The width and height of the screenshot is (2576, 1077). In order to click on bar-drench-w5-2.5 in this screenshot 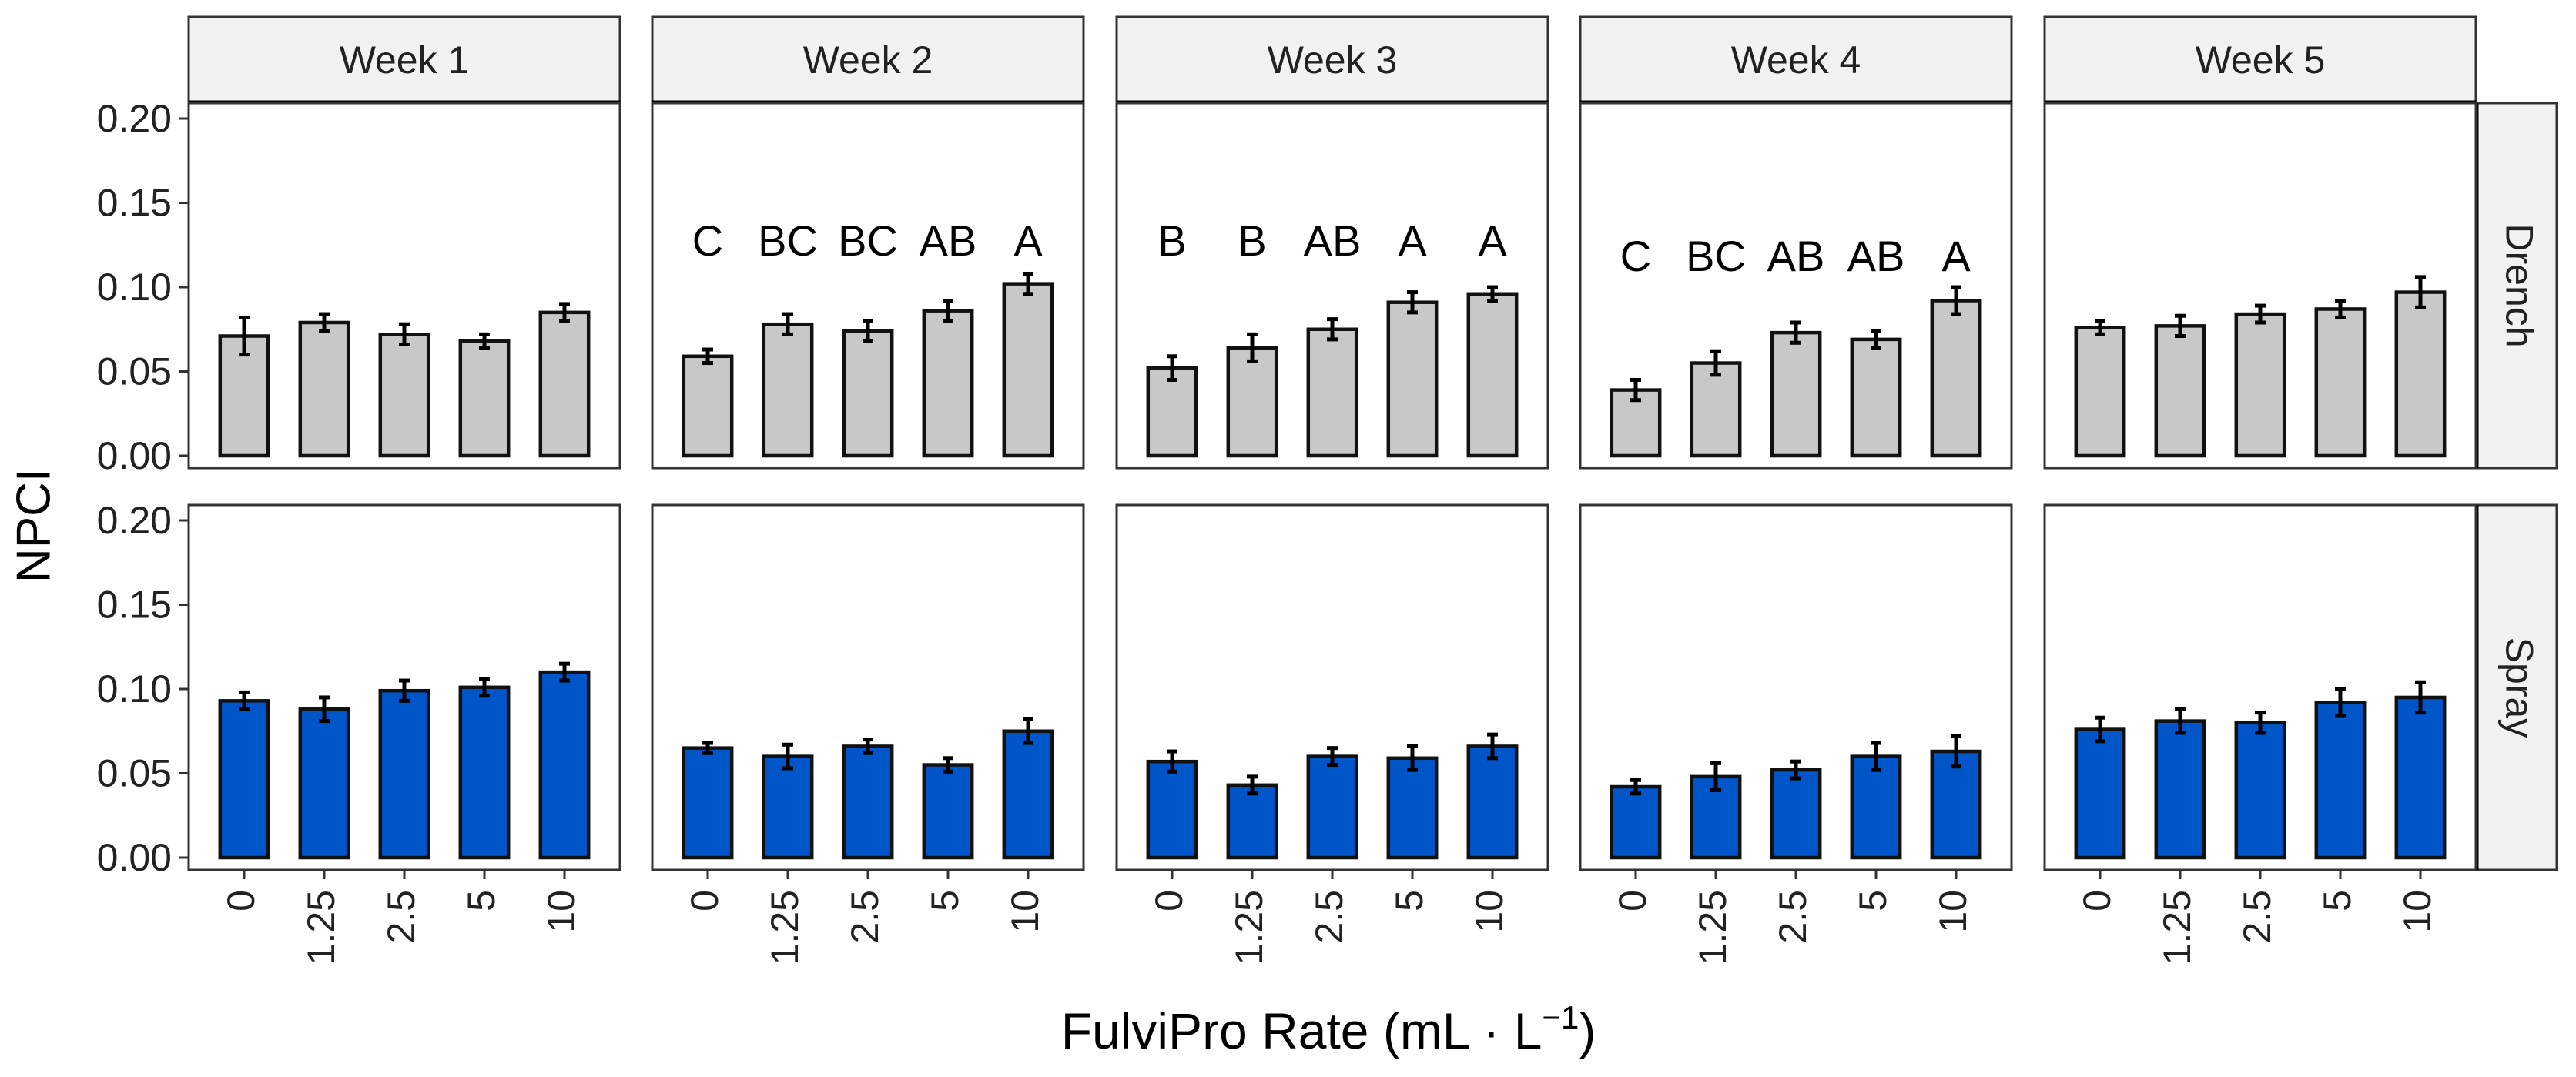, I will do `click(2260, 385)`.